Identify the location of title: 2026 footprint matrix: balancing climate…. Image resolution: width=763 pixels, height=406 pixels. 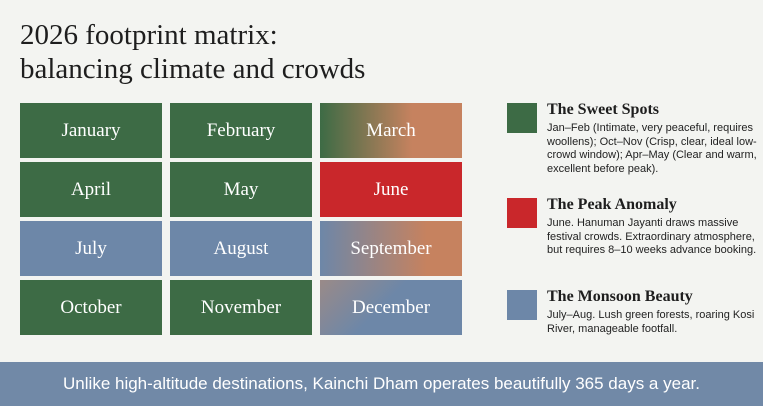
(192, 52).